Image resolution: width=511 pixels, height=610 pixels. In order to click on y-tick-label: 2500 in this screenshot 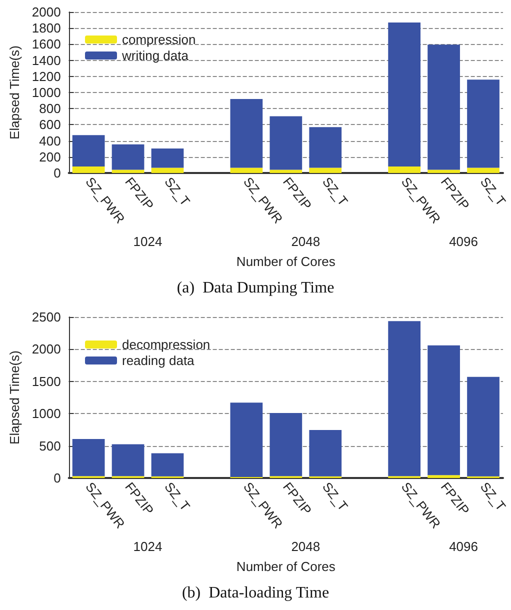, I will do `click(46, 317)`.